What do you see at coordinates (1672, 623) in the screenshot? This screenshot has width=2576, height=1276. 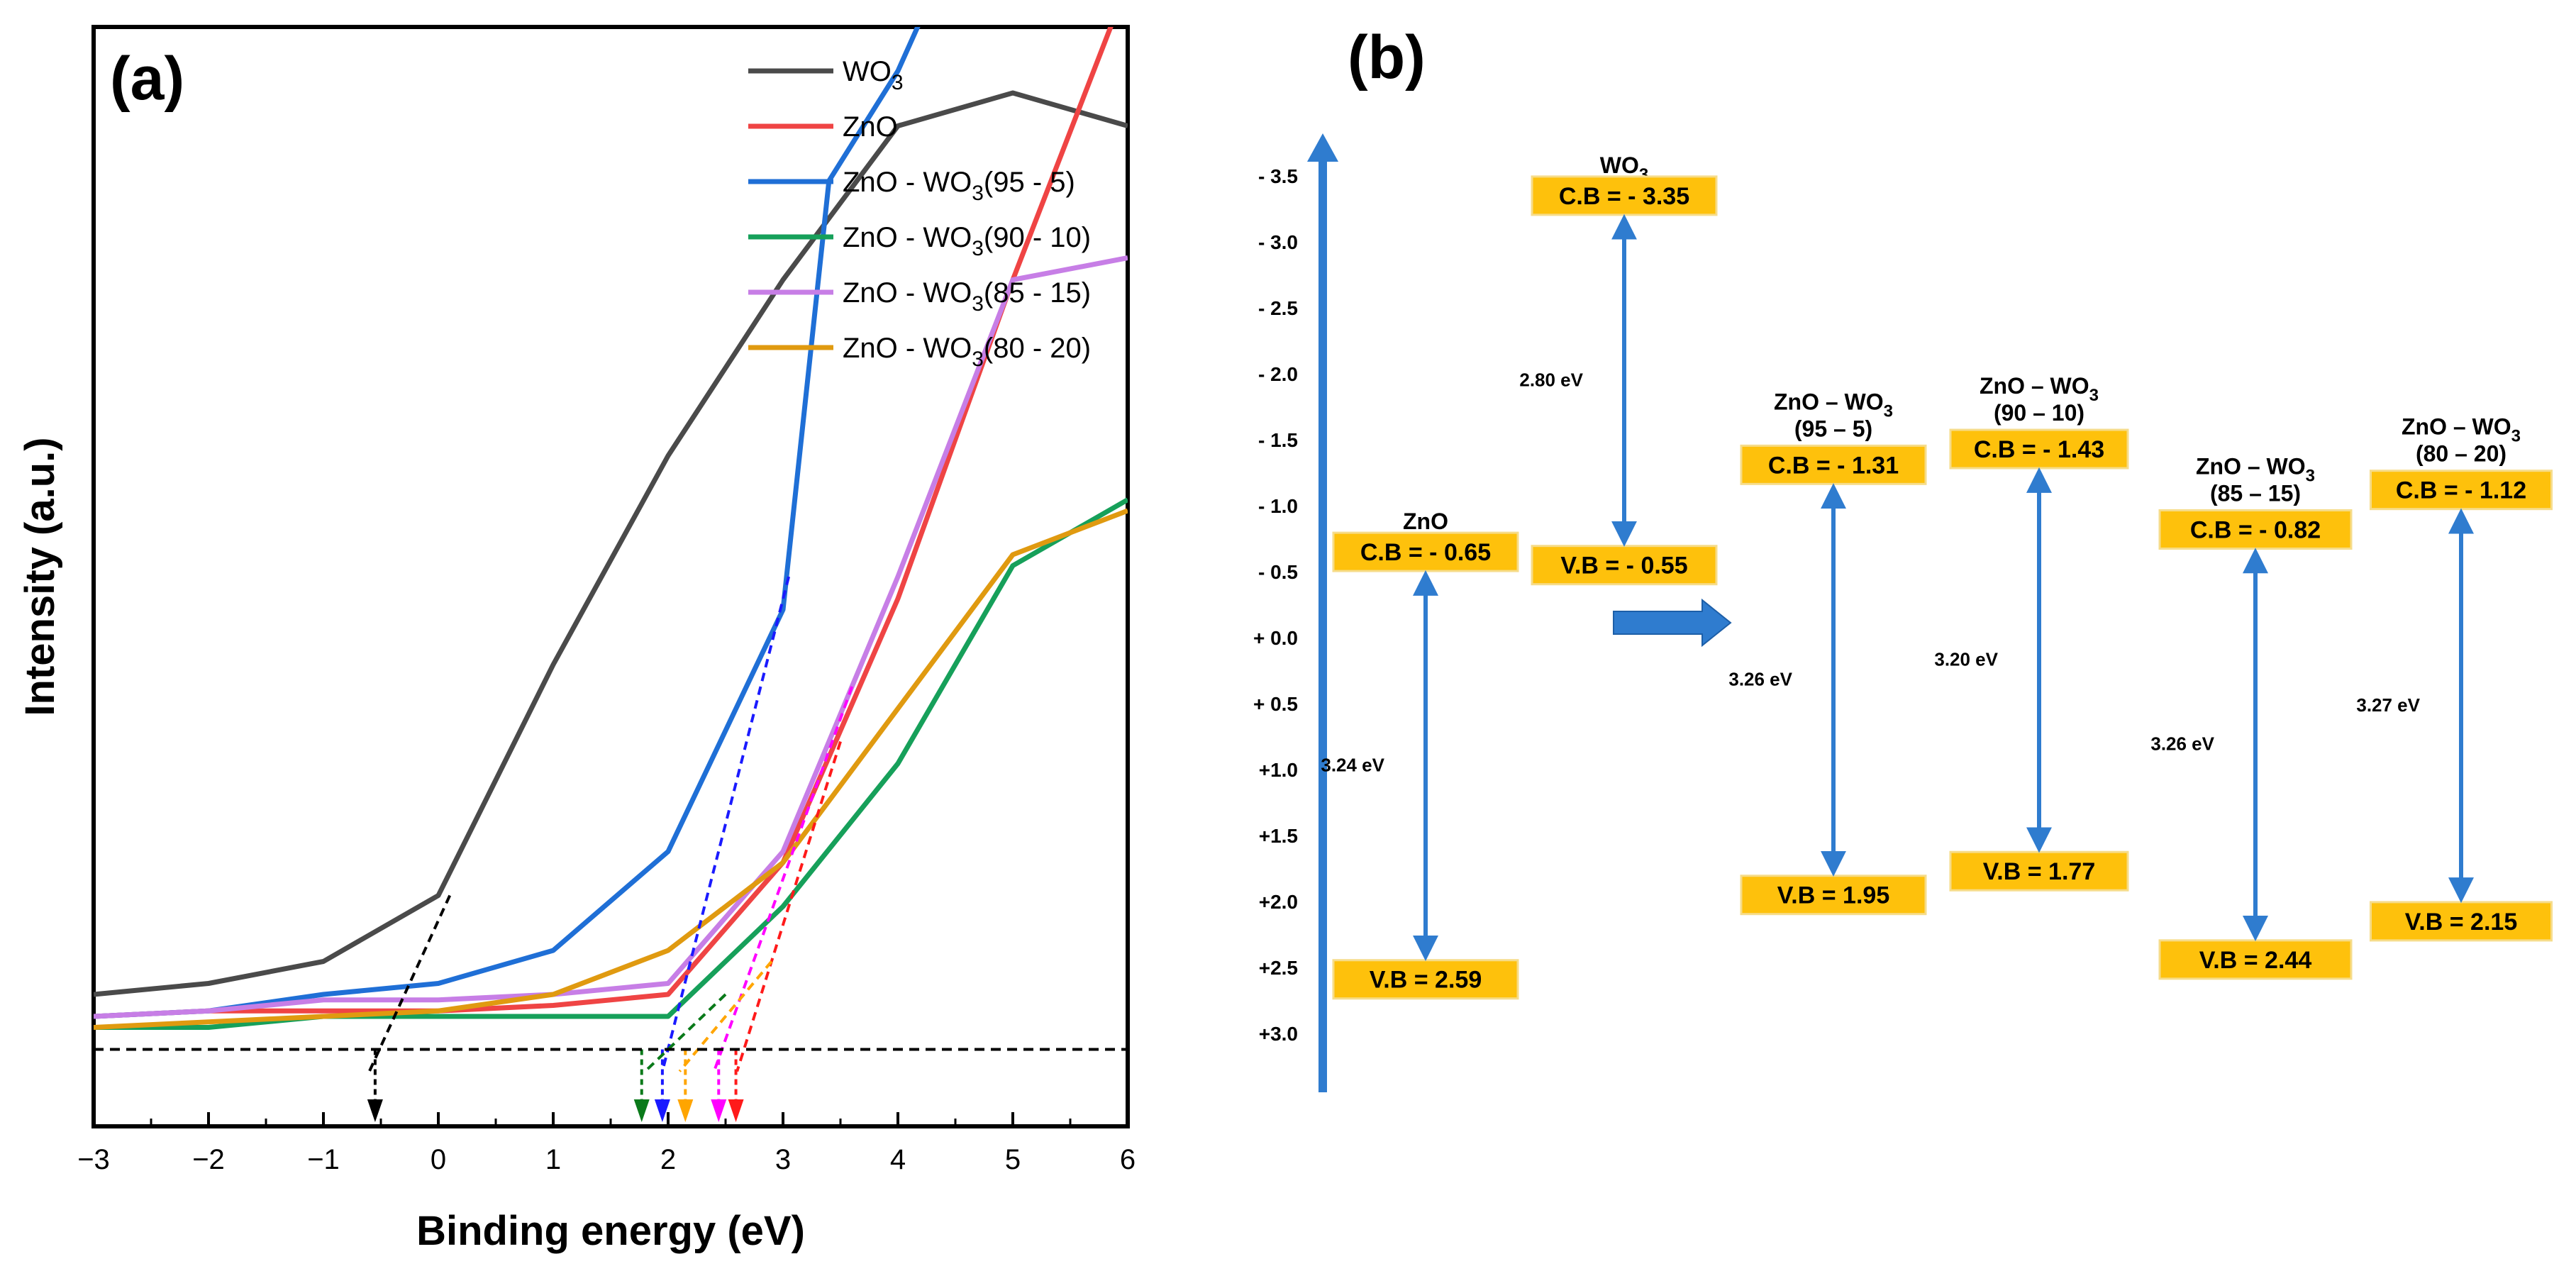 I see `right-arrow-icon` at bounding box center [1672, 623].